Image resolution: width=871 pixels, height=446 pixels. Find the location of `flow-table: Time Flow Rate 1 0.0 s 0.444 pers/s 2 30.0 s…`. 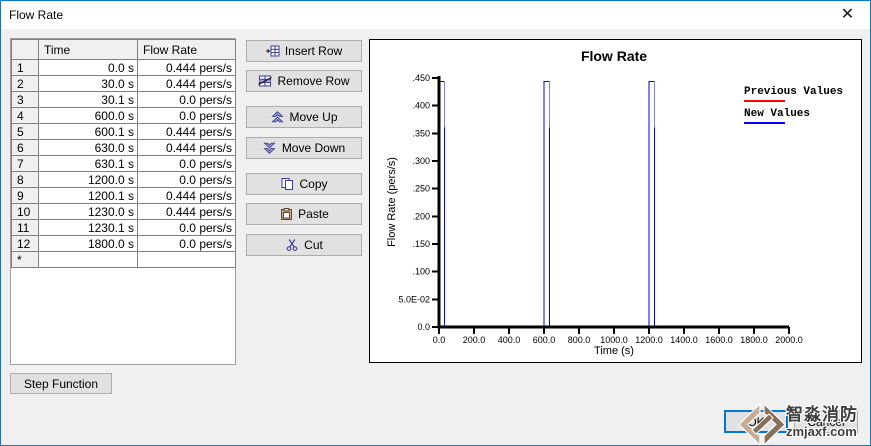

flow-table: Time Flow Rate 1 0.0 s 0.444 pers/s 2 30.0 s… is located at coordinates (123, 153).